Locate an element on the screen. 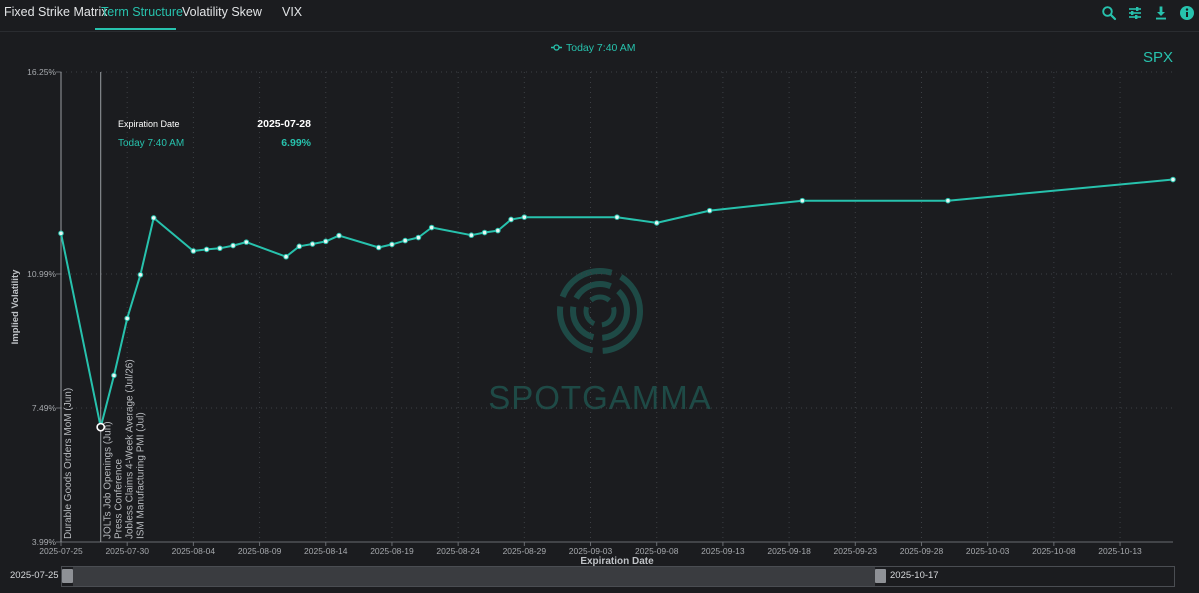  tab-volatility-skew: Volatility Skew is located at coordinates (222, 12).